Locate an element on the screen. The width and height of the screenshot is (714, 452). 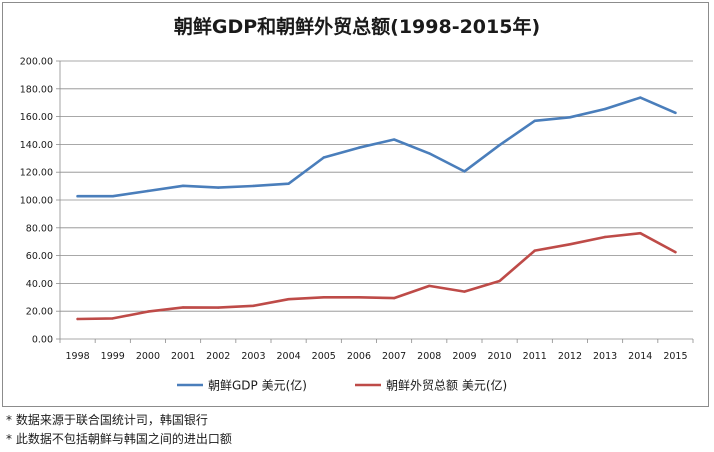
x-tick-label-2008: 2008 is located at coordinates (429, 356).